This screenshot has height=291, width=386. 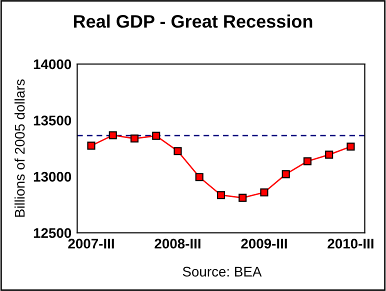 I want to click on y-tick-label: 14000, so click(x=53, y=64).